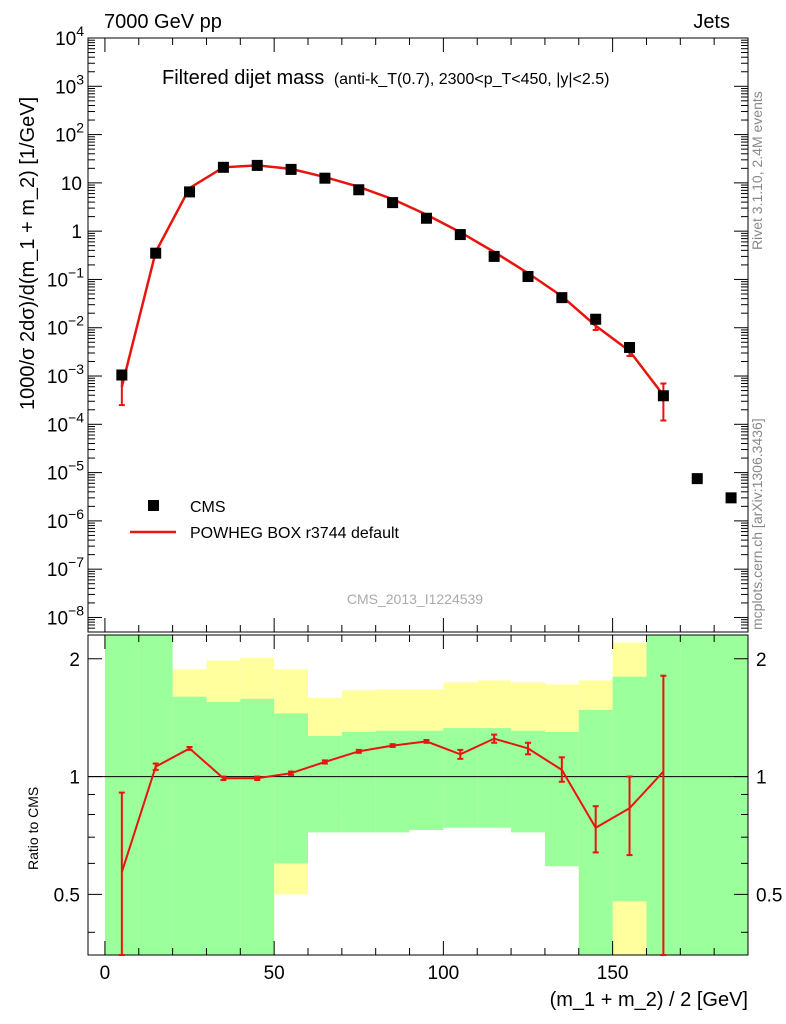 This screenshot has width=786, height=1024. What do you see at coordinates (65, 374) in the screenshot?
I see `y-tick-label: 10⁻³` at bounding box center [65, 374].